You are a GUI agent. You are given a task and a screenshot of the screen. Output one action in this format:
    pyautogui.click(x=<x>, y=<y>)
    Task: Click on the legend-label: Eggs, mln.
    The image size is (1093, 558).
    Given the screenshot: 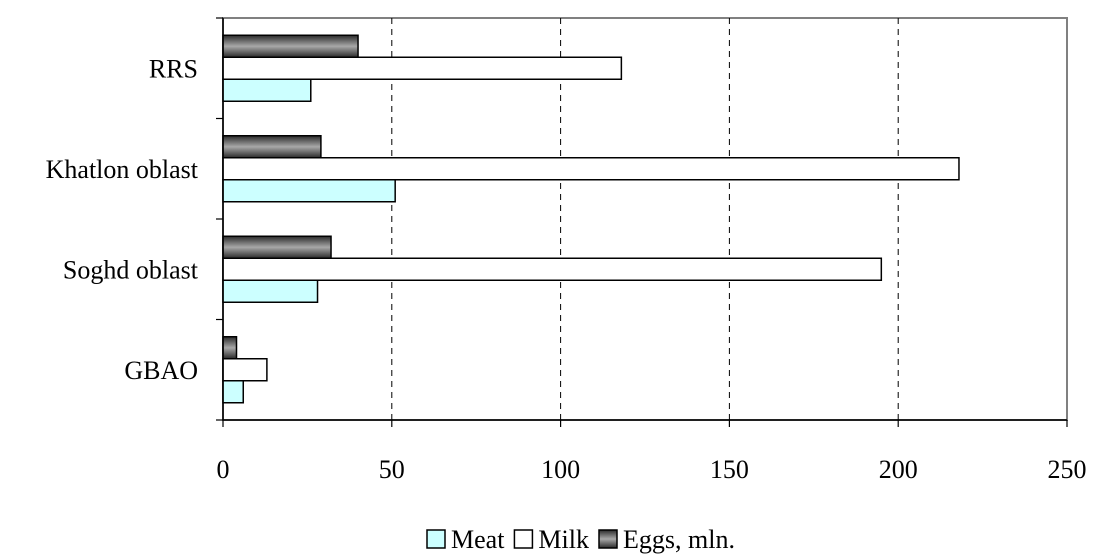 What is the action you would take?
    pyautogui.click(x=679, y=539)
    